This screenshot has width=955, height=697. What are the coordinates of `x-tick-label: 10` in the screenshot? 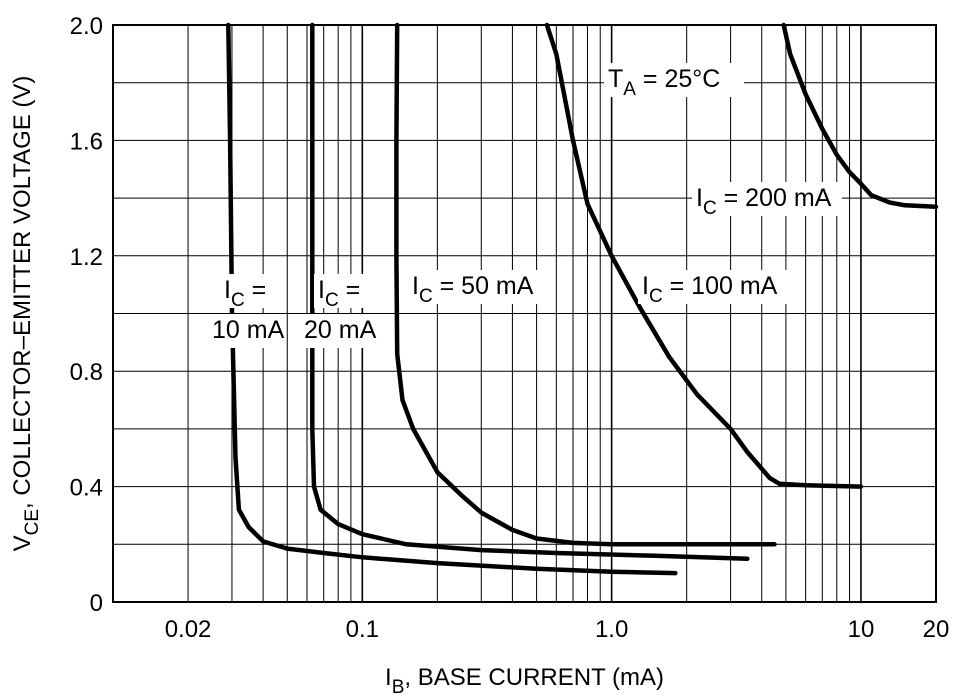 It's located at (861, 629).